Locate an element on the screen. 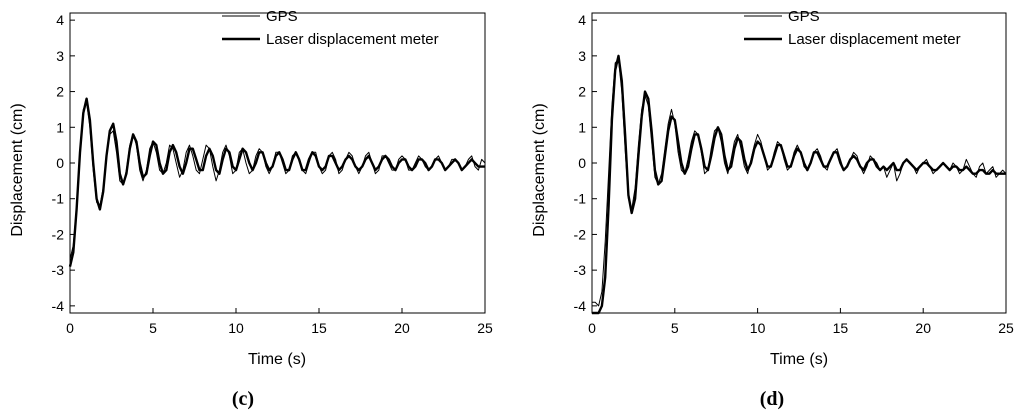 The image size is (1024, 420). legend-c: GPS Laser displacement meter is located at coordinates (330, 28).